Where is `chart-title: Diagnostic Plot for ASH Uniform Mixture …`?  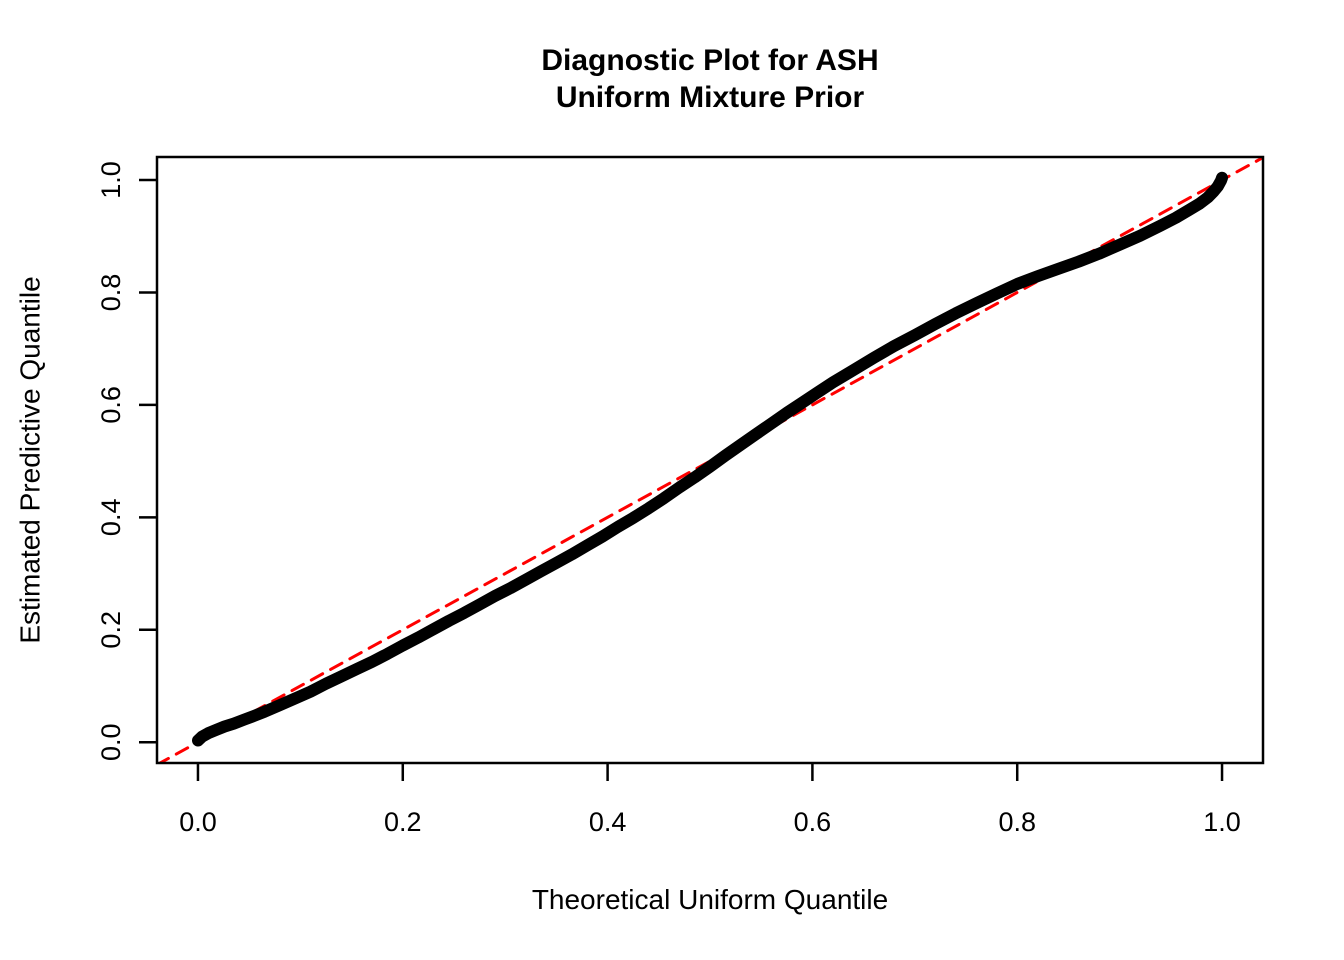
chart-title: Diagnostic Plot for ASH Uniform Mixture … is located at coordinates (710, 79).